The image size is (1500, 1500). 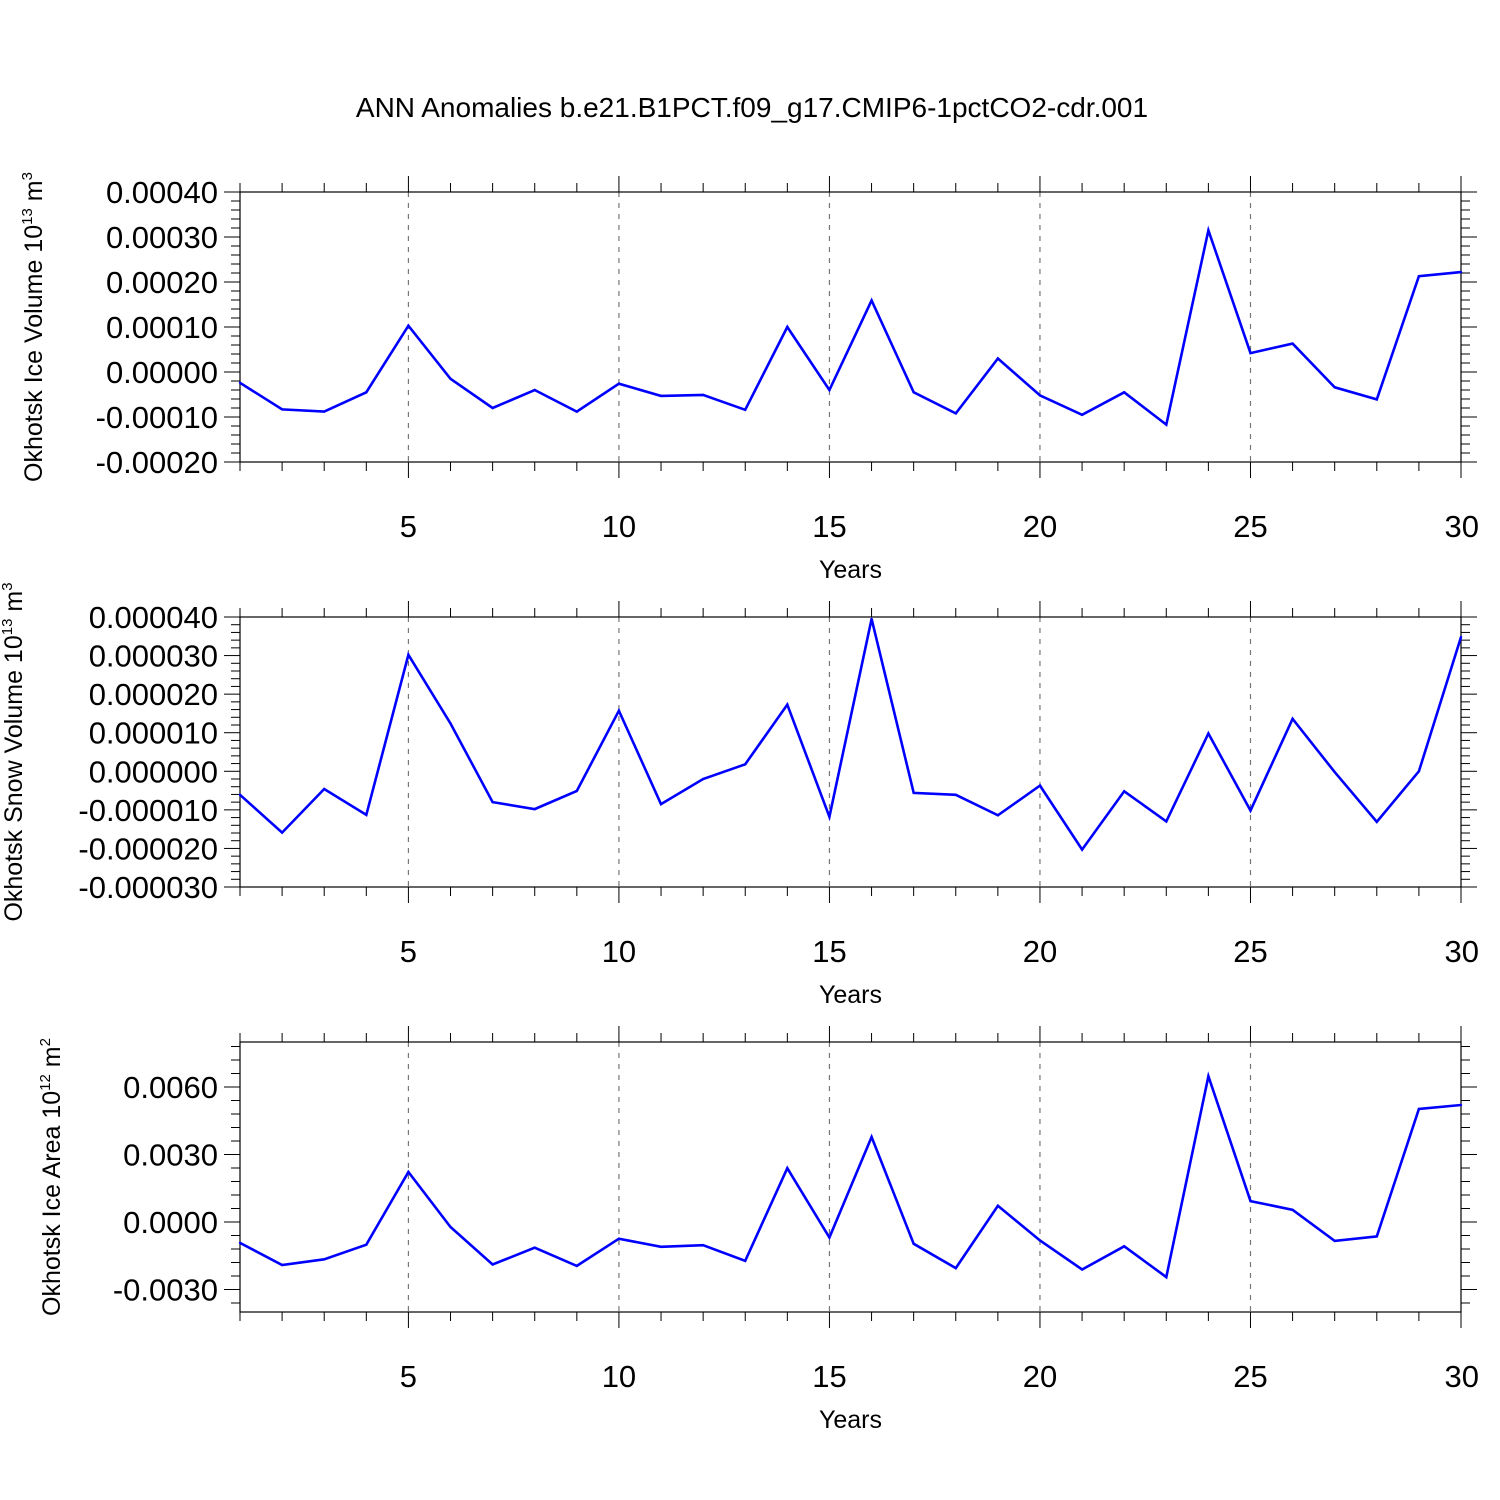 What do you see at coordinates (153, 694) in the screenshot?
I see `y-tick-label: 0.000020` at bounding box center [153, 694].